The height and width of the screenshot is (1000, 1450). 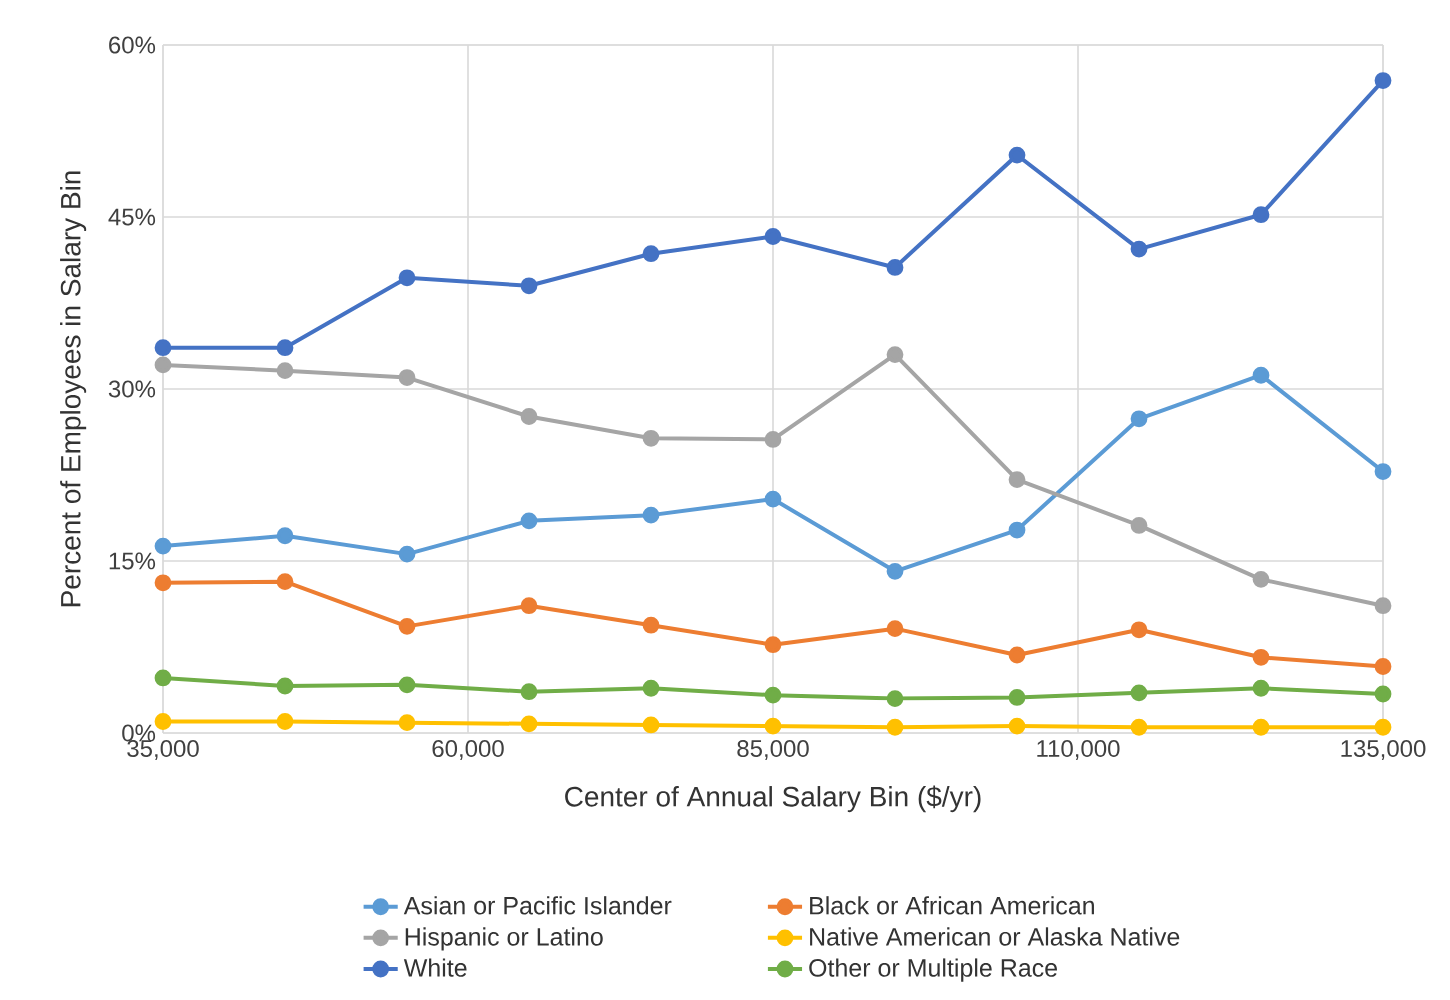 I want to click on y-tick-label: 45%, so click(x=132, y=217).